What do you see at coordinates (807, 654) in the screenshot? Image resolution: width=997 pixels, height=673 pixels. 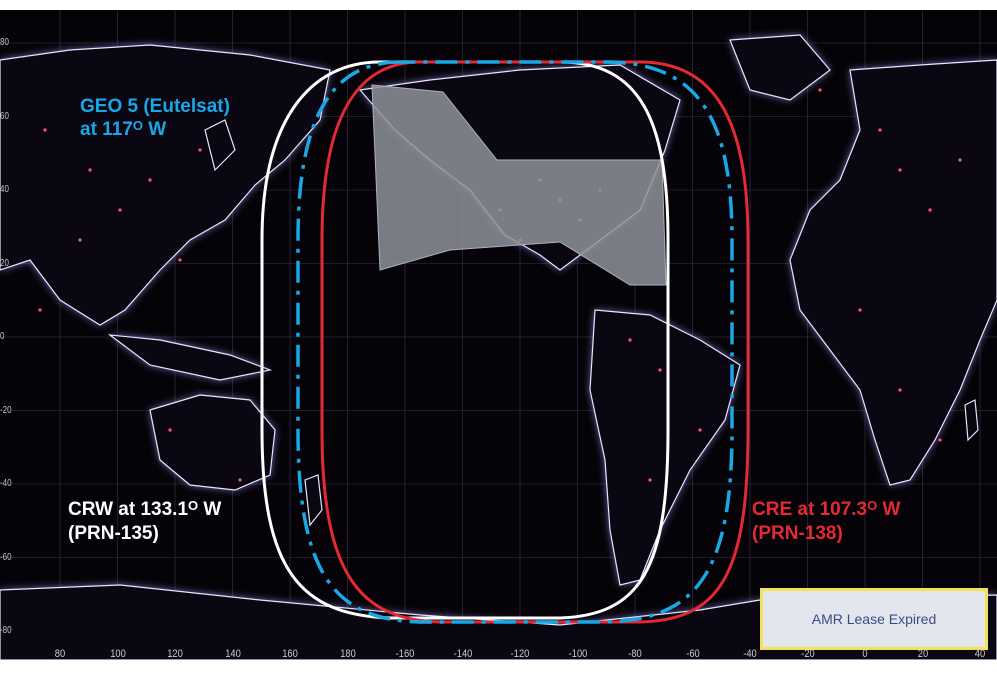 I see `longitude-tick-label: -20` at bounding box center [807, 654].